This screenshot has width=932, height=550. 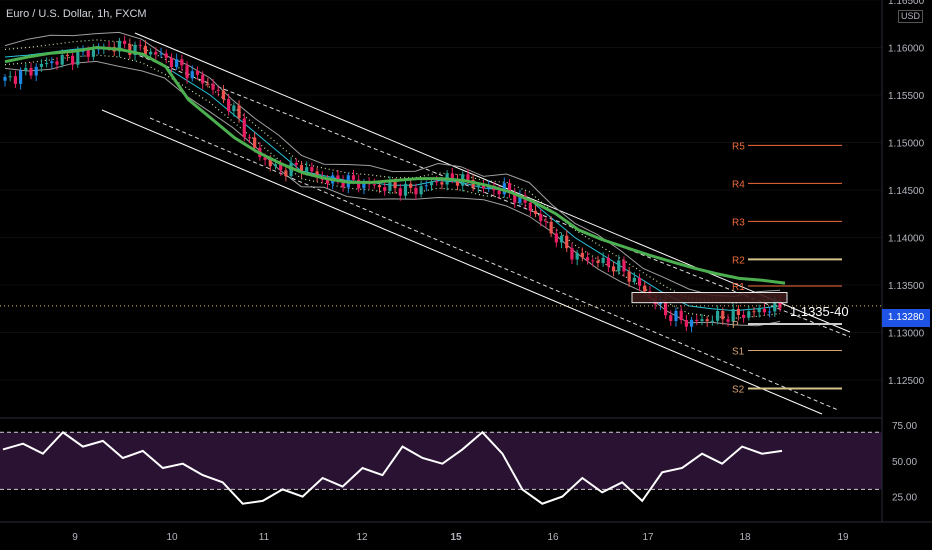 I want to click on pivot-label: R5, so click(x=738, y=146).